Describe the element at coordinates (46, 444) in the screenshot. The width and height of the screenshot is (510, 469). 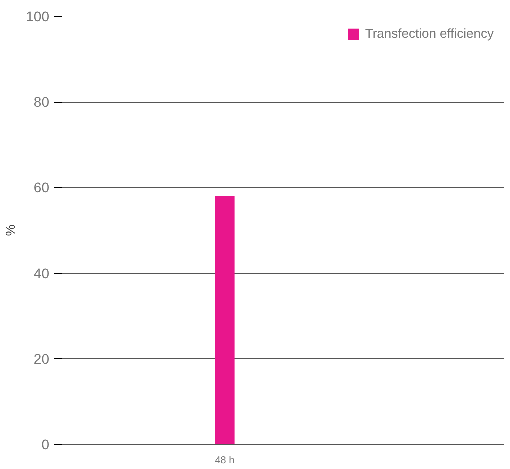
I see `y-tick-label: 0` at that location.